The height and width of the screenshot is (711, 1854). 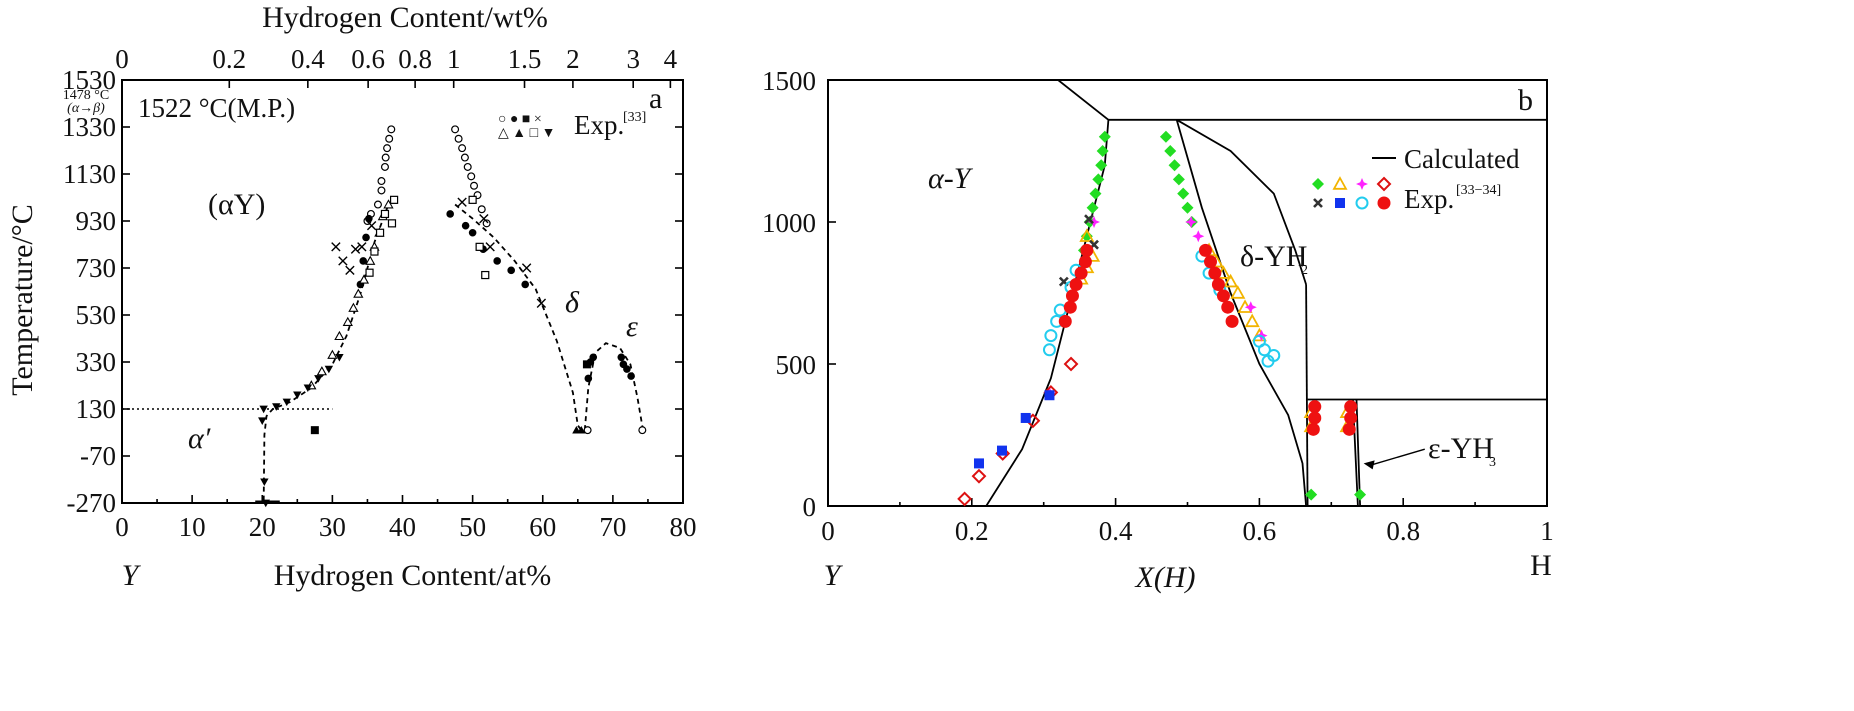 I want to click on x-axis-label: X(H), so click(x=1165, y=577).